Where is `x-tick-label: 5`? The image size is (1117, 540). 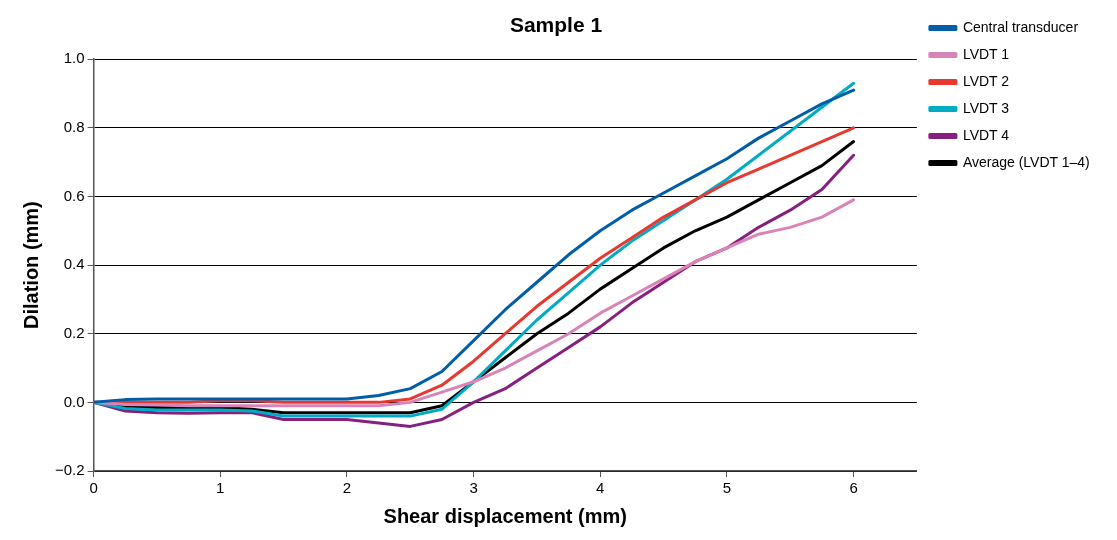
x-tick-label: 5 is located at coordinates (727, 488).